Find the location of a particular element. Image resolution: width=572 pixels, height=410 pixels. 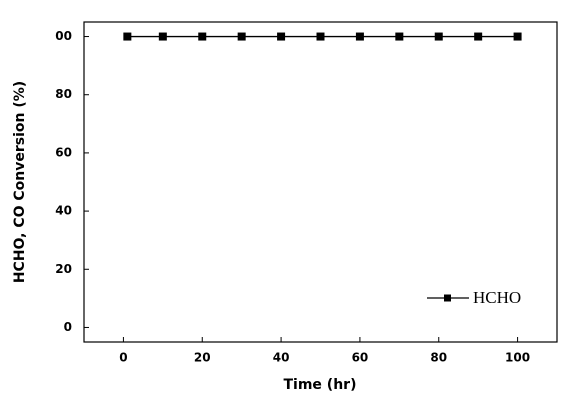

x-tick-label: 0 is located at coordinates (123, 358).